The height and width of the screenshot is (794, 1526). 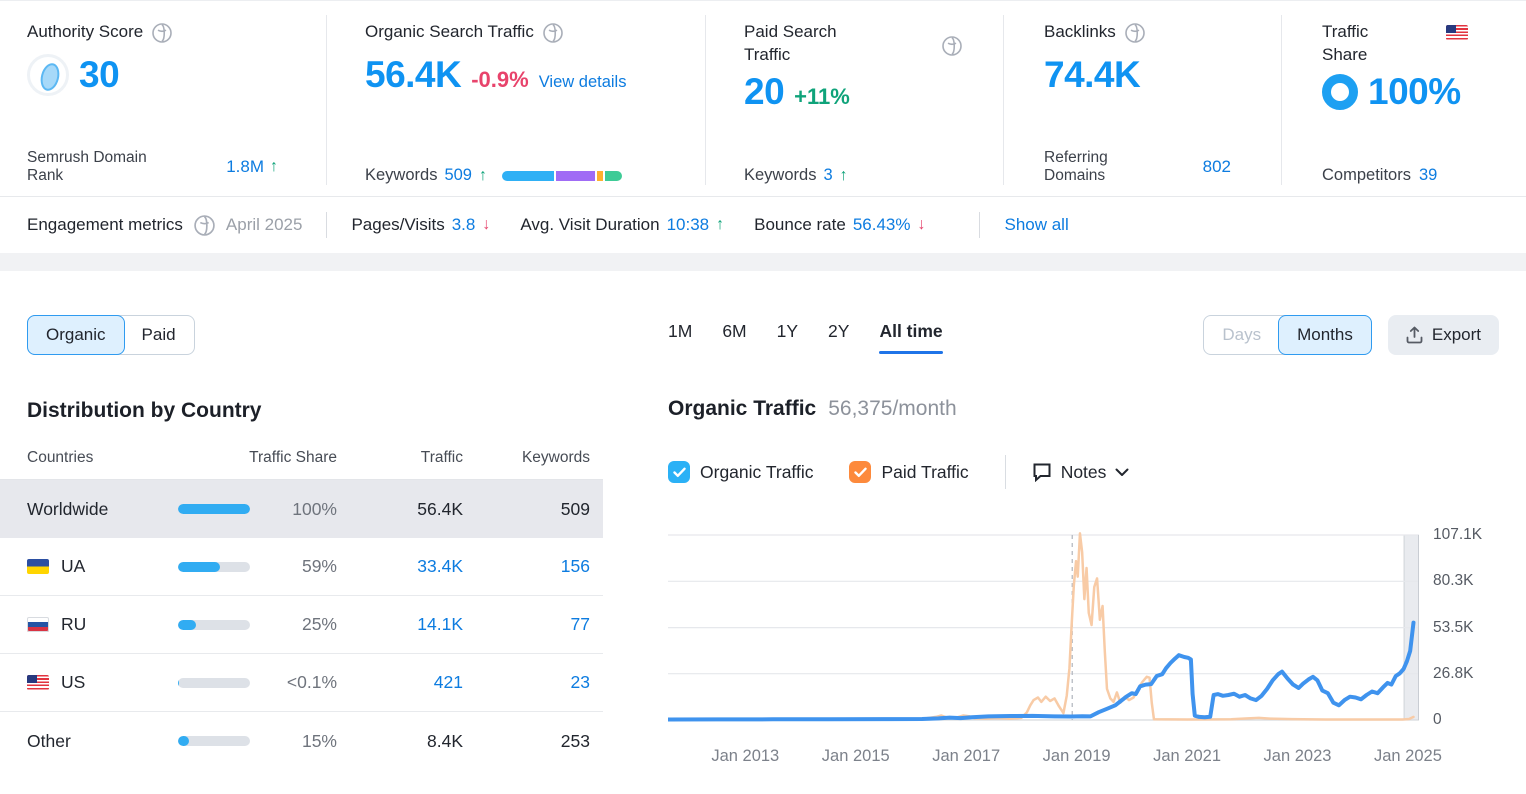 I want to click on visit-duration-metric: Avg. Visit Duration 10:38 ↑, so click(x=622, y=225).